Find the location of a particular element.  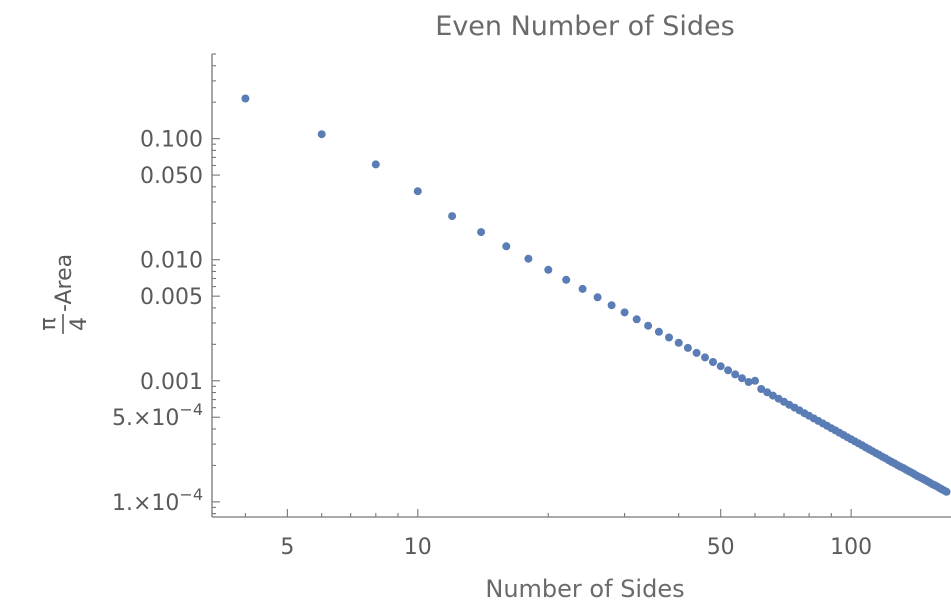

y-tick-label: 0.010 is located at coordinates (171, 261).